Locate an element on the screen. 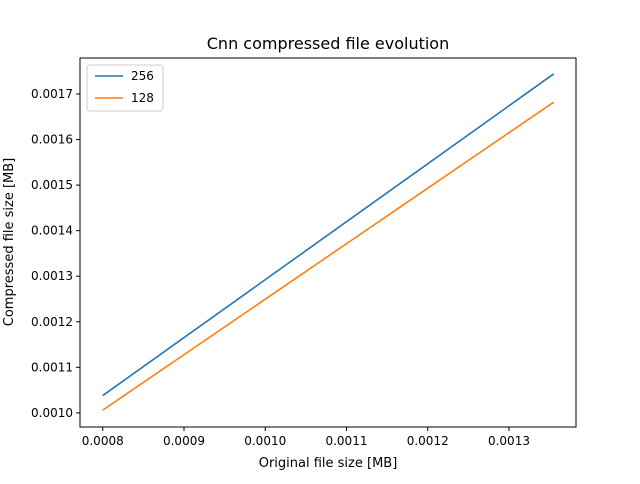 The image size is (640, 484). legend-label: 128 is located at coordinates (142, 98).